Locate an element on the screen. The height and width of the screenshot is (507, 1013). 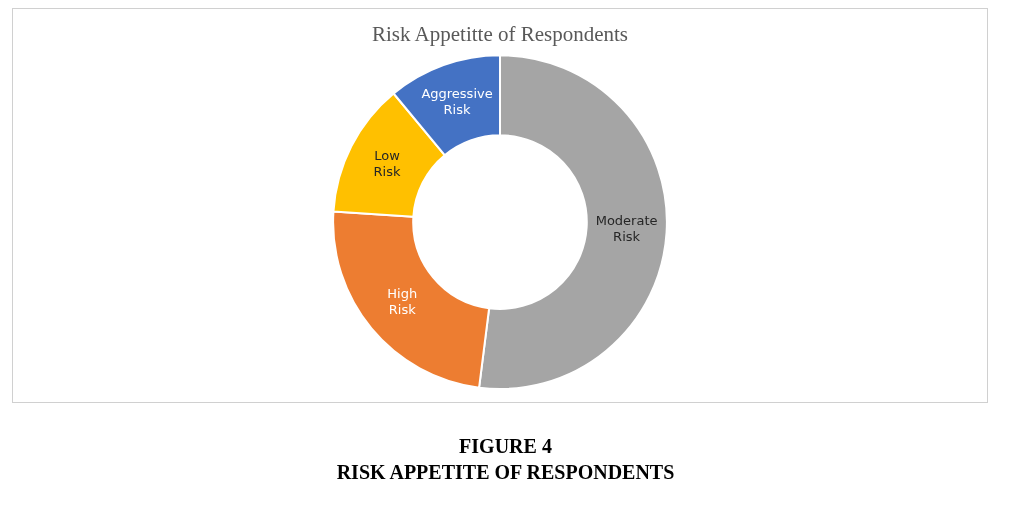
text: RISK APPETITE OF RESPONDENTS is located at coordinates (505, 472).